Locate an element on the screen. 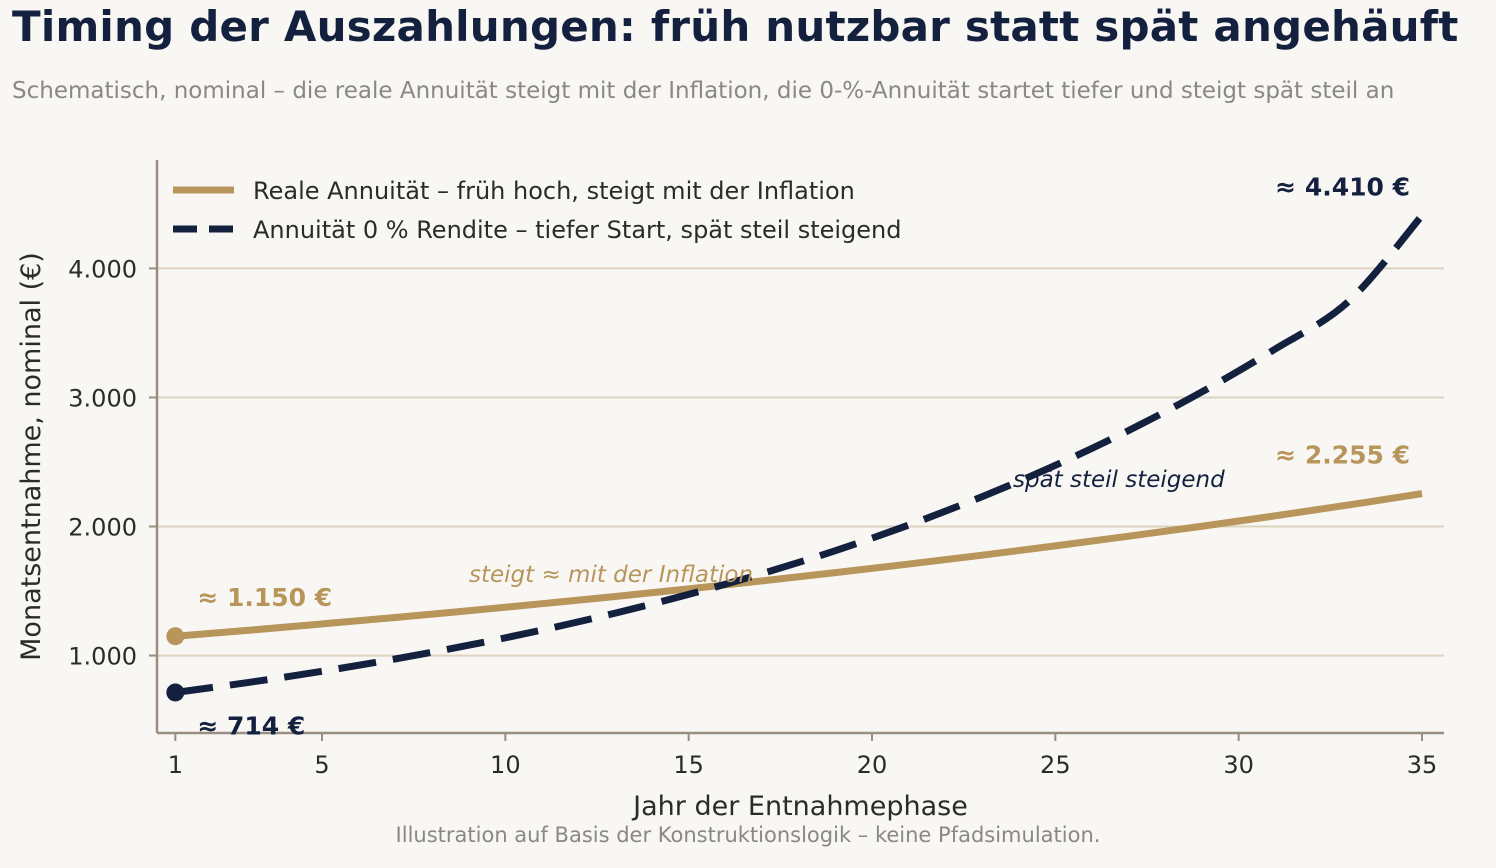 This screenshot has height=868, width=1496. value-label: ≈ 2.255 € is located at coordinates (1342, 455).